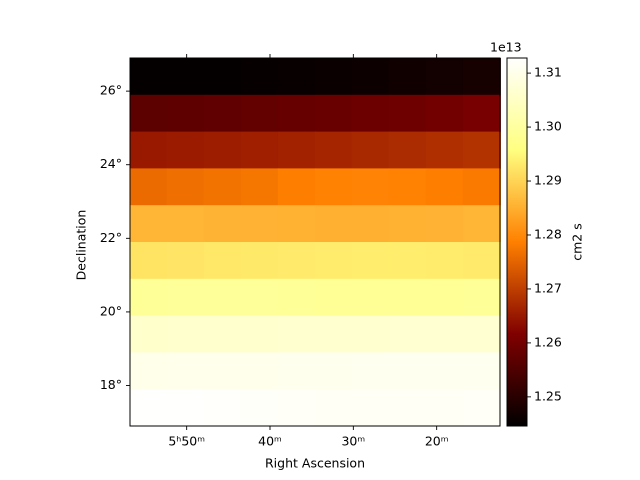 The height and width of the screenshot is (480, 640). What do you see at coordinates (81, 245) in the screenshot?
I see `y-axis-label: Declination` at bounding box center [81, 245].